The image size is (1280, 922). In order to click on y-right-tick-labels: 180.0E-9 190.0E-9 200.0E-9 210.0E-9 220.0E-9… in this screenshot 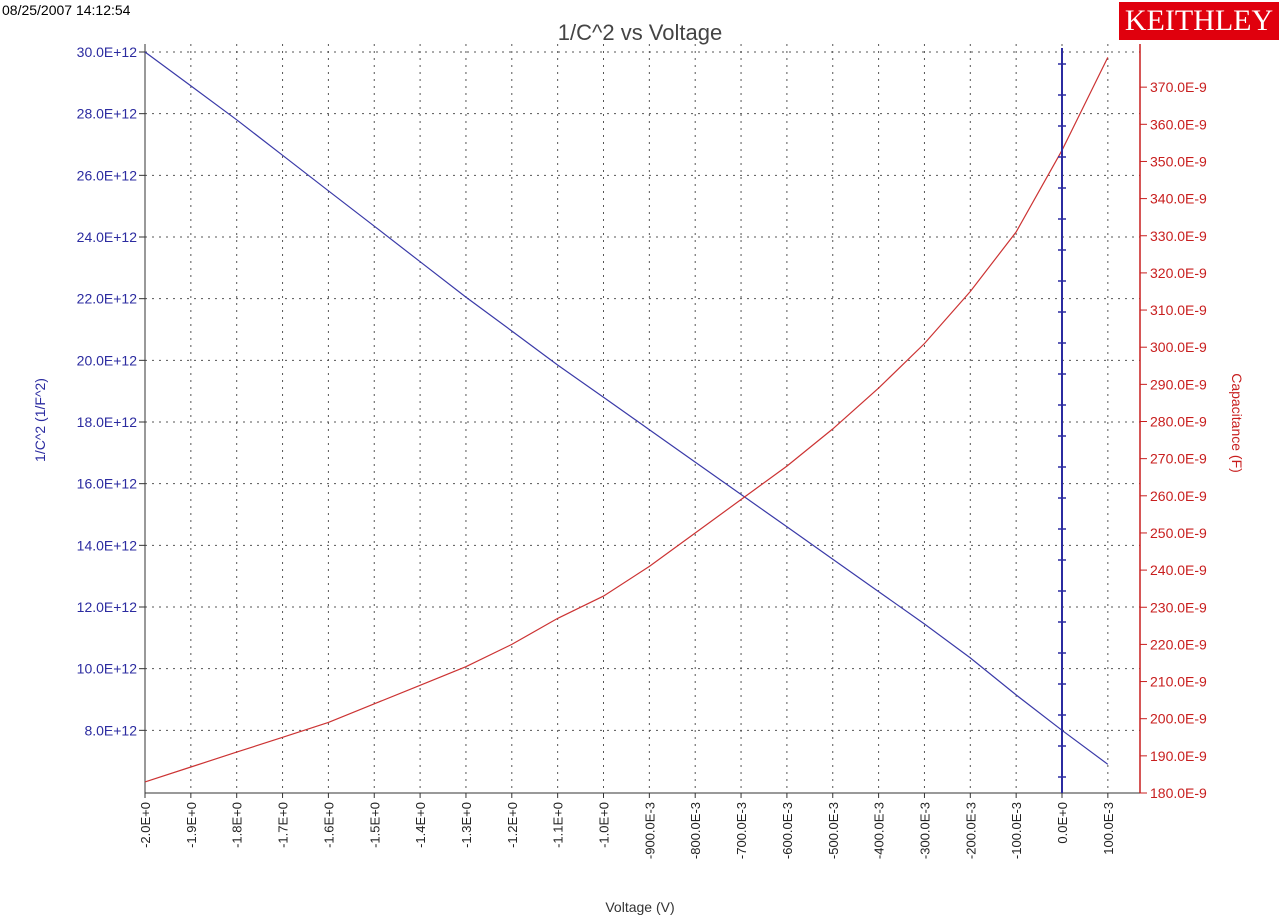, I will do `click(1173, 440)`.